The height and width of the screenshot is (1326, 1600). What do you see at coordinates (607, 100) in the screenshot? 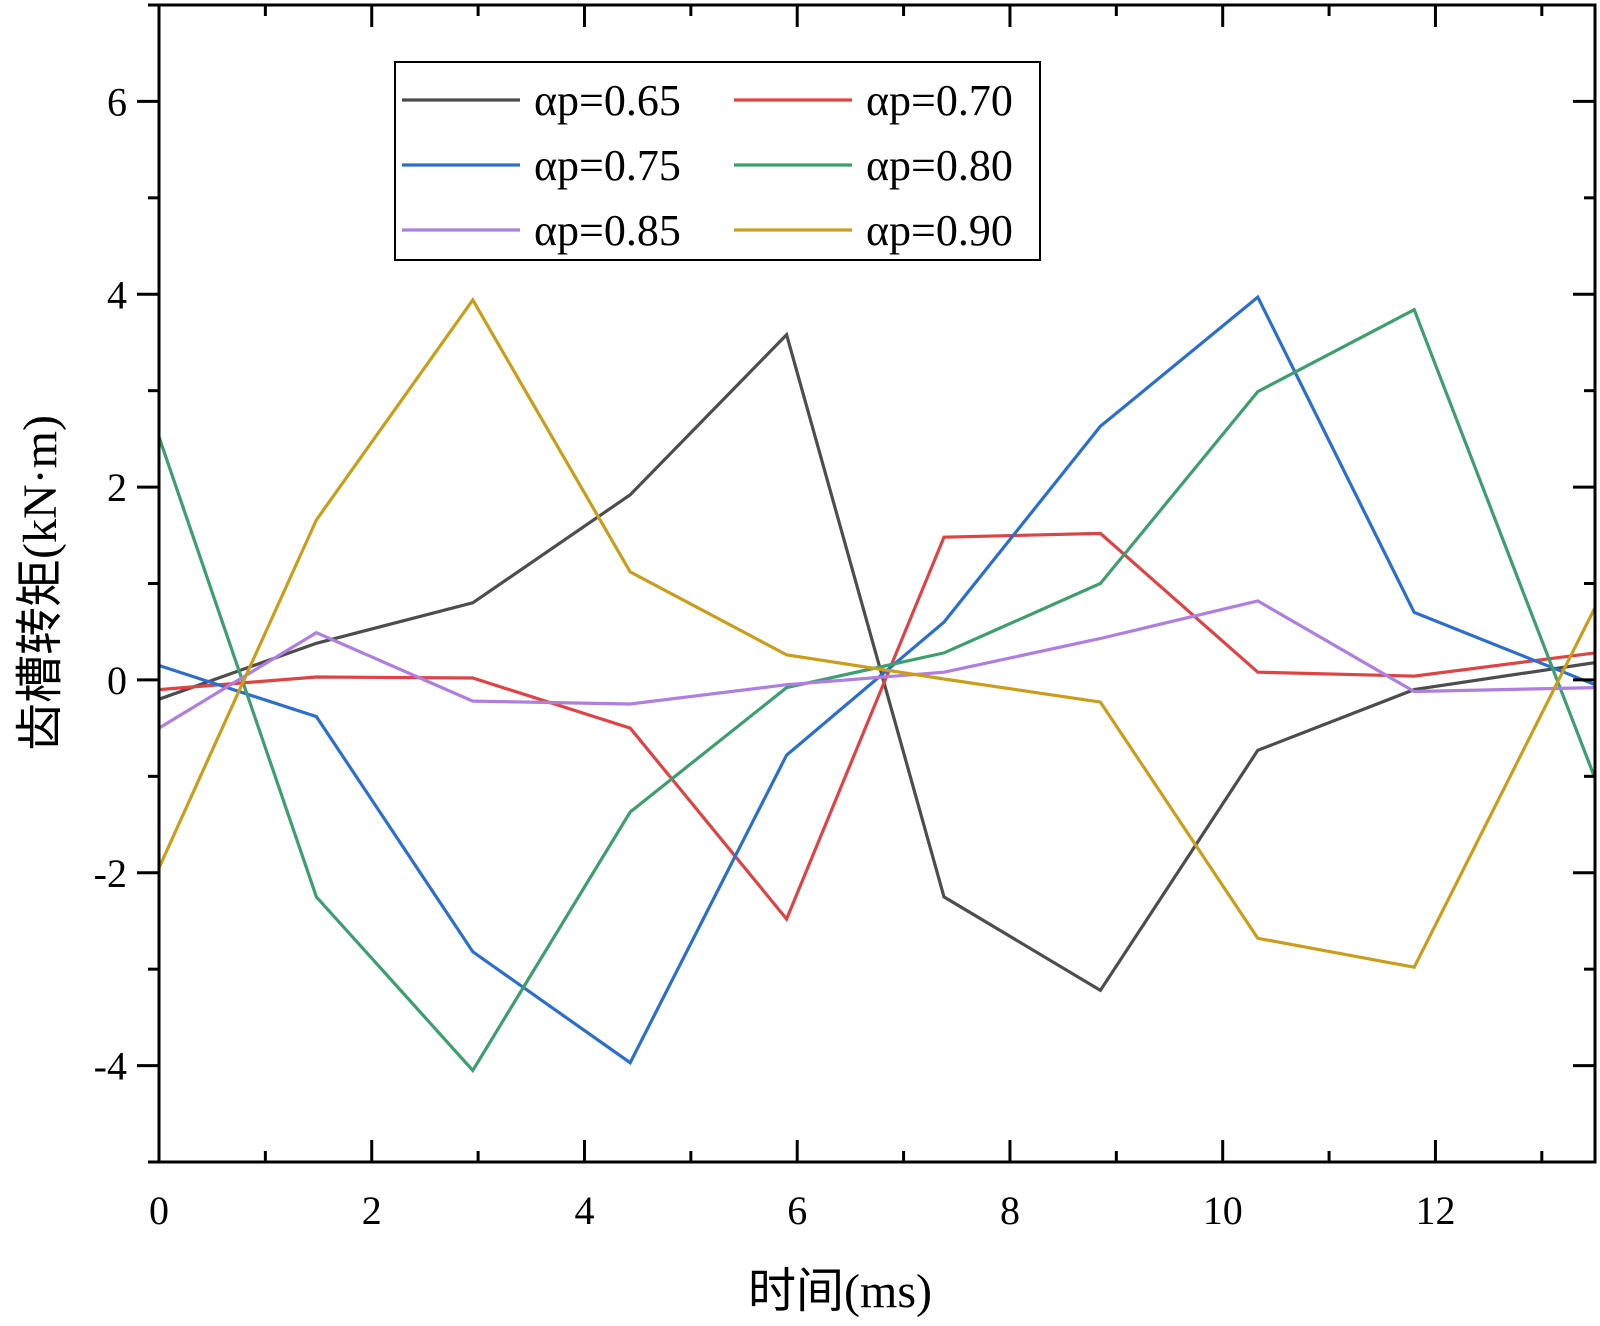
I see `legend-label-1: αp=0.65` at bounding box center [607, 100].